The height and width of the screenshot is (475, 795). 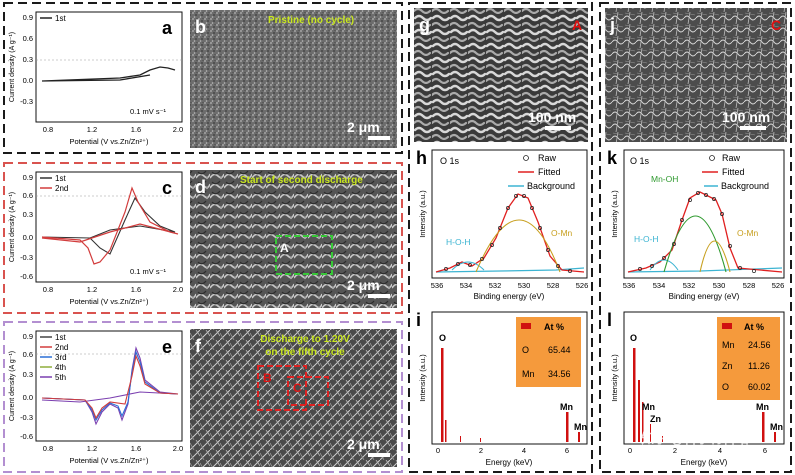 What do you see at coordinates (697, 450) in the screenshot?
I see `panel-l-xticks: 0 2 4 6` at bounding box center [697, 450].